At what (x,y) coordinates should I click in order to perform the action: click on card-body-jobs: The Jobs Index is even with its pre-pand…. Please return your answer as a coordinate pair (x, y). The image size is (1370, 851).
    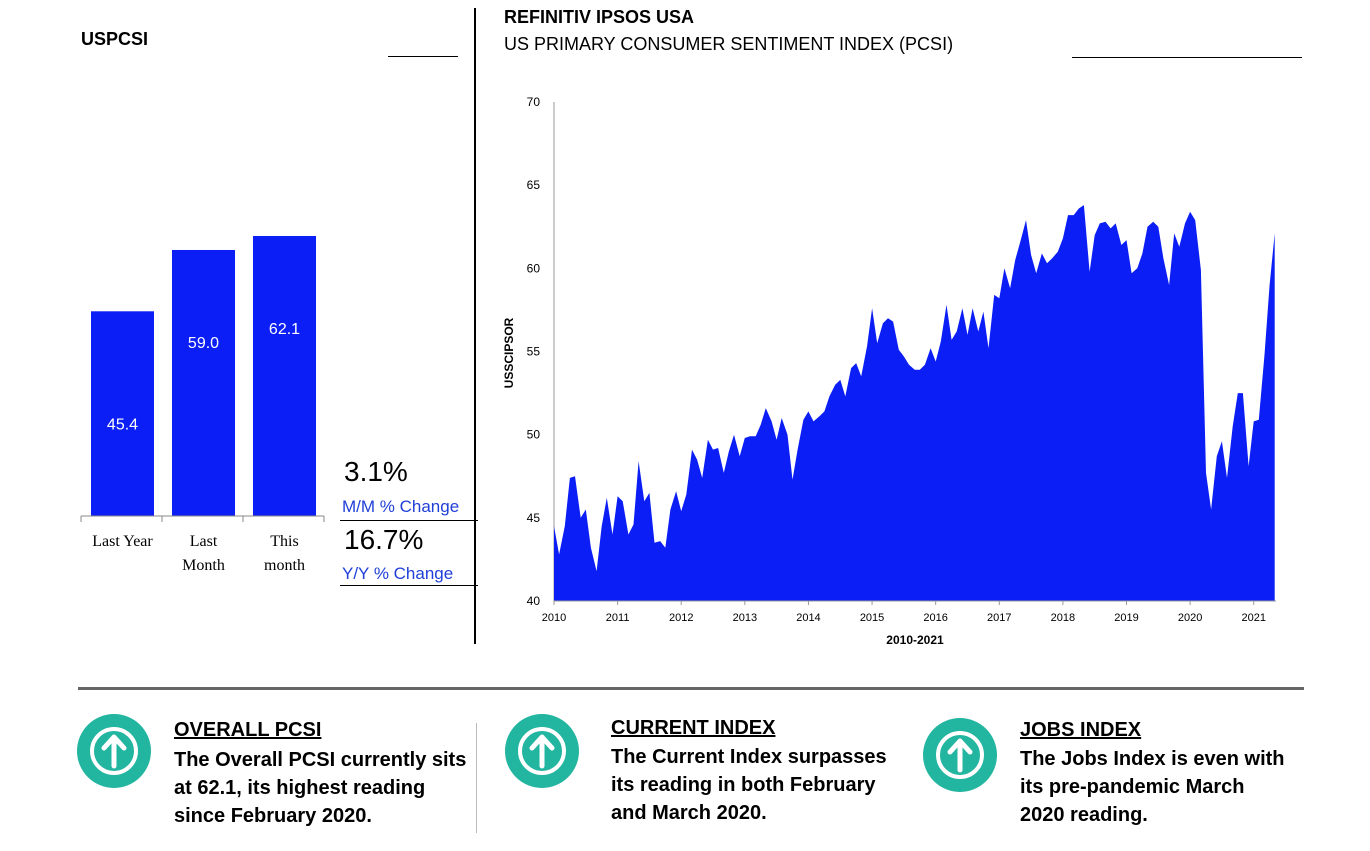
    Looking at the image, I should click on (1152, 787).